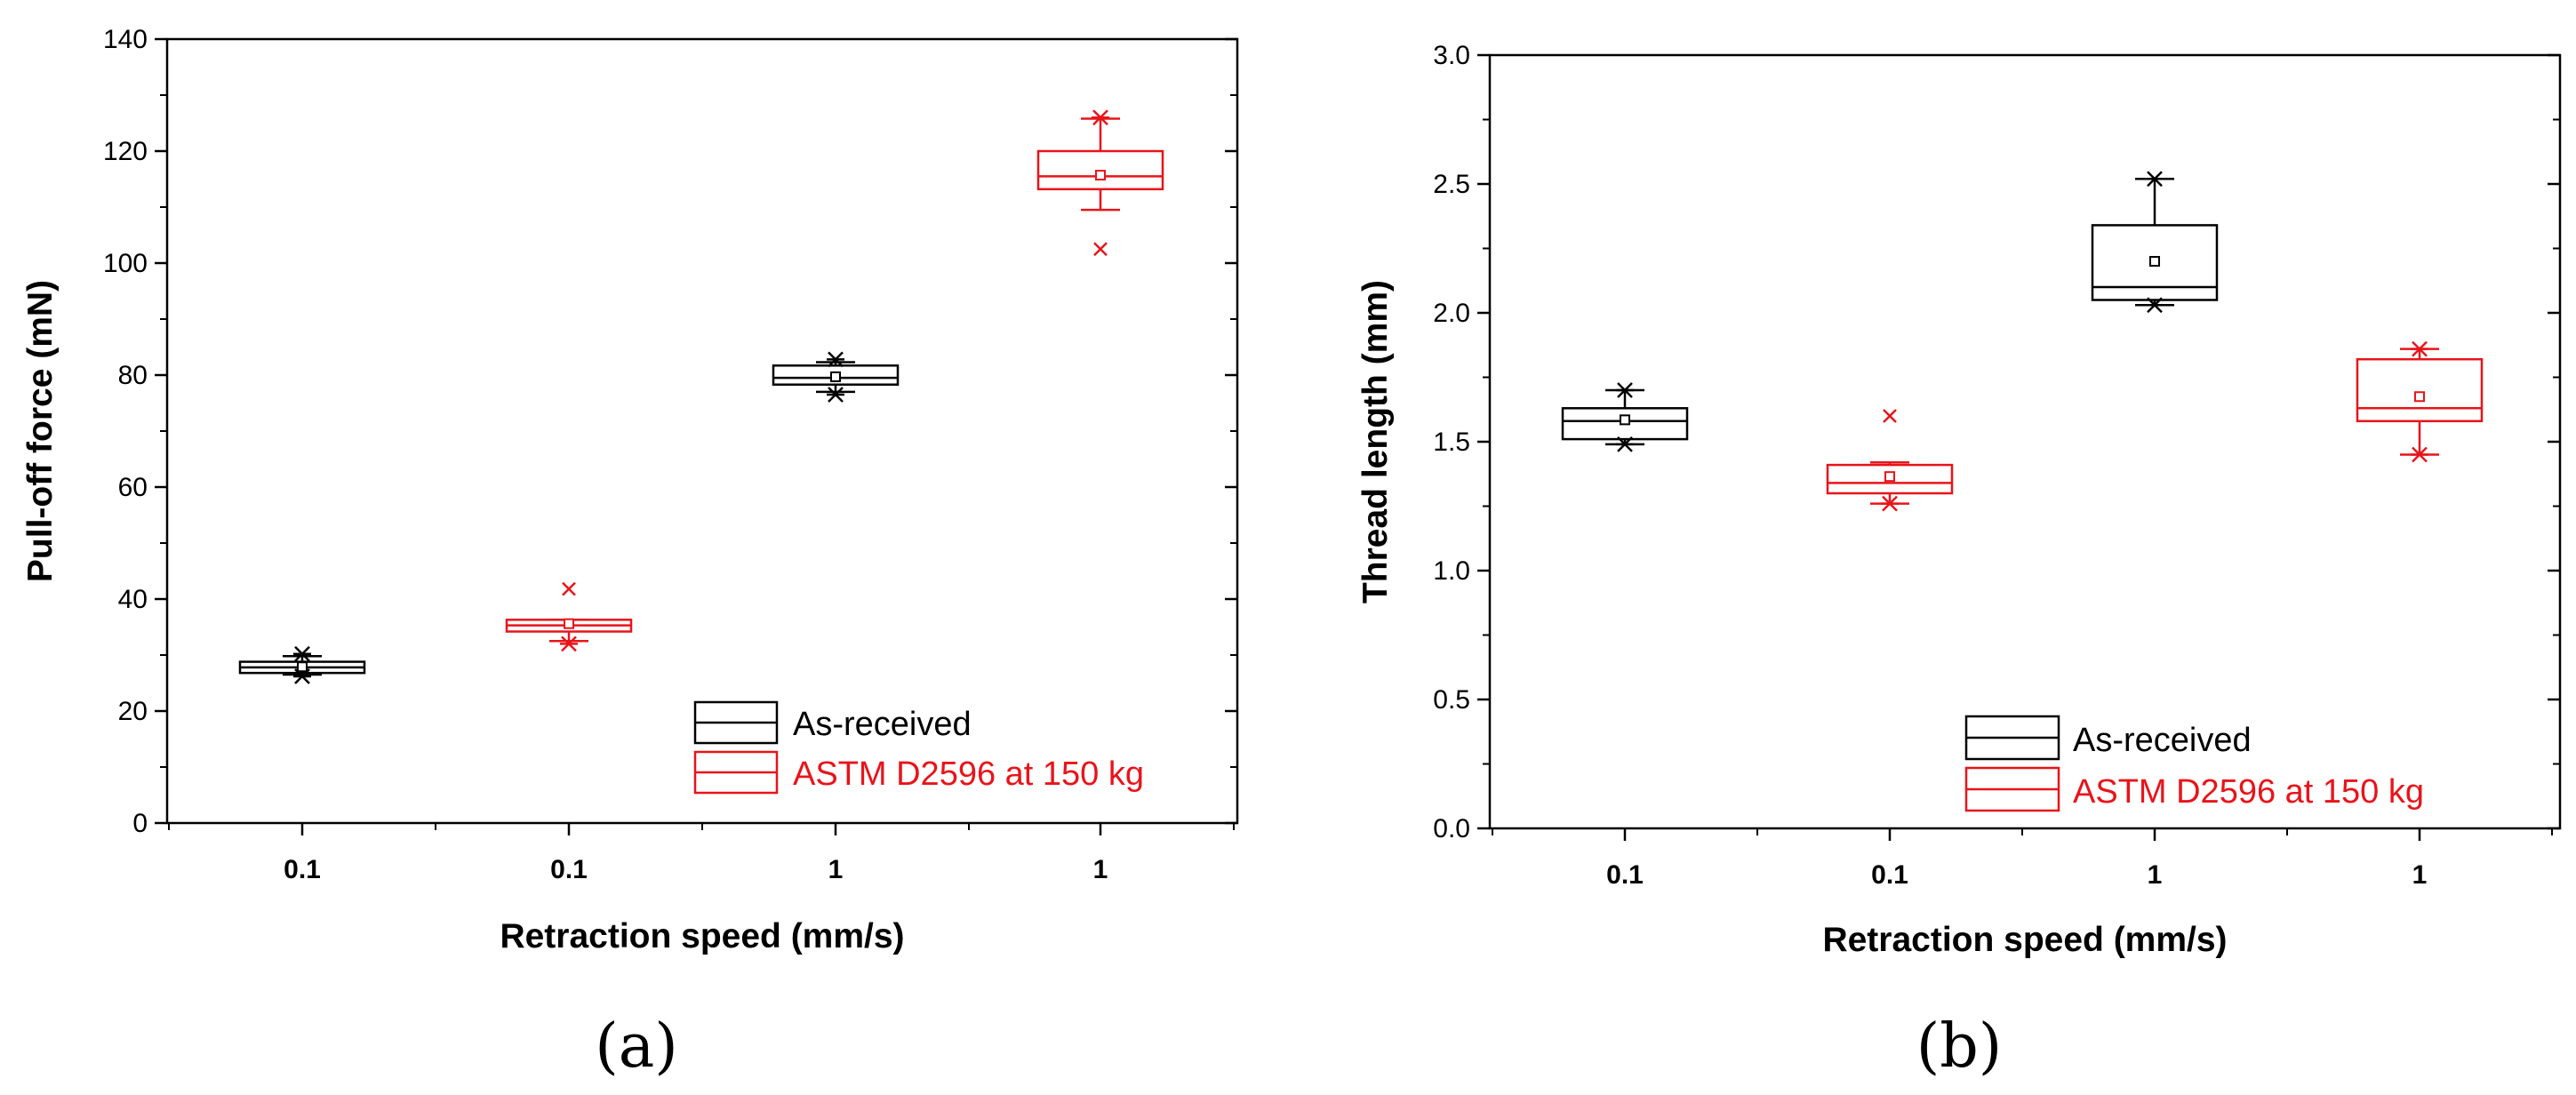  I want to click on y-tick-label: 2.0, so click(1451, 313).